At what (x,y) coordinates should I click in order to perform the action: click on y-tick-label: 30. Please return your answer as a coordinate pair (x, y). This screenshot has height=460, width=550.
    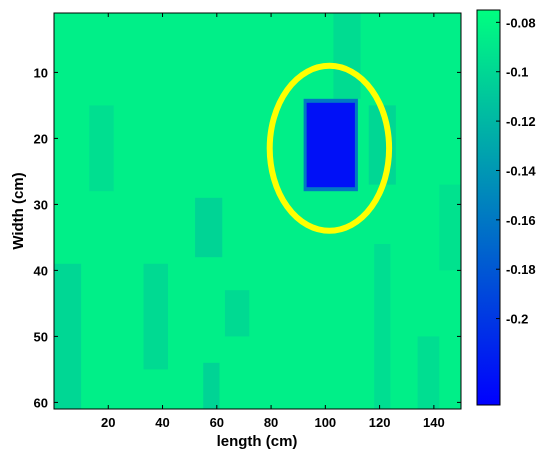
    Looking at the image, I should click on (41, 204).